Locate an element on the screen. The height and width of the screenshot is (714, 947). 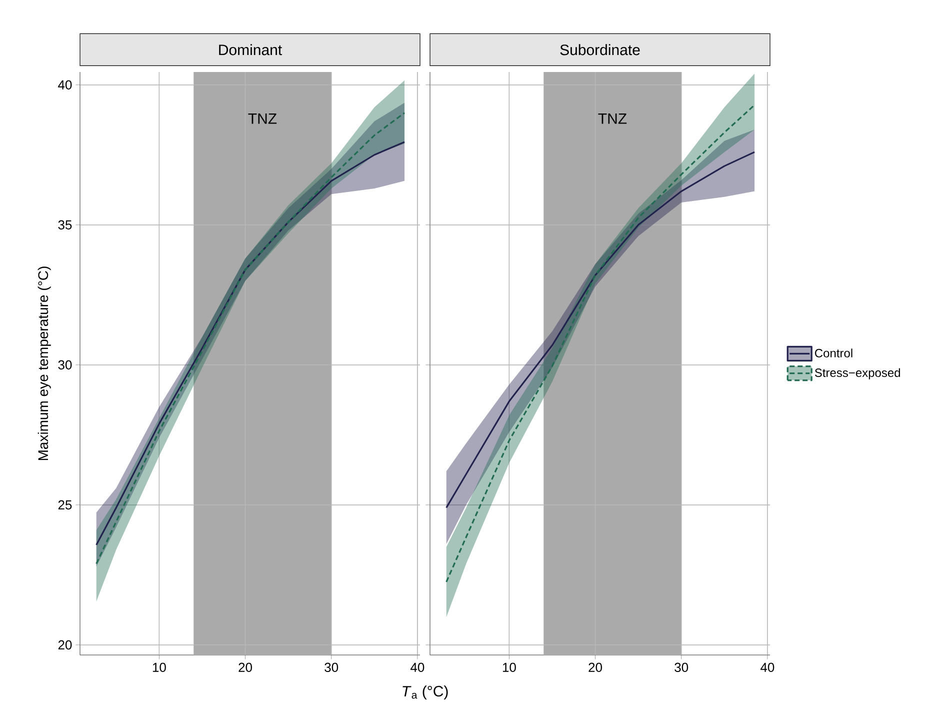
x-axis-title: T$_{a}$ (°C) is located at coordinates (425, 693).